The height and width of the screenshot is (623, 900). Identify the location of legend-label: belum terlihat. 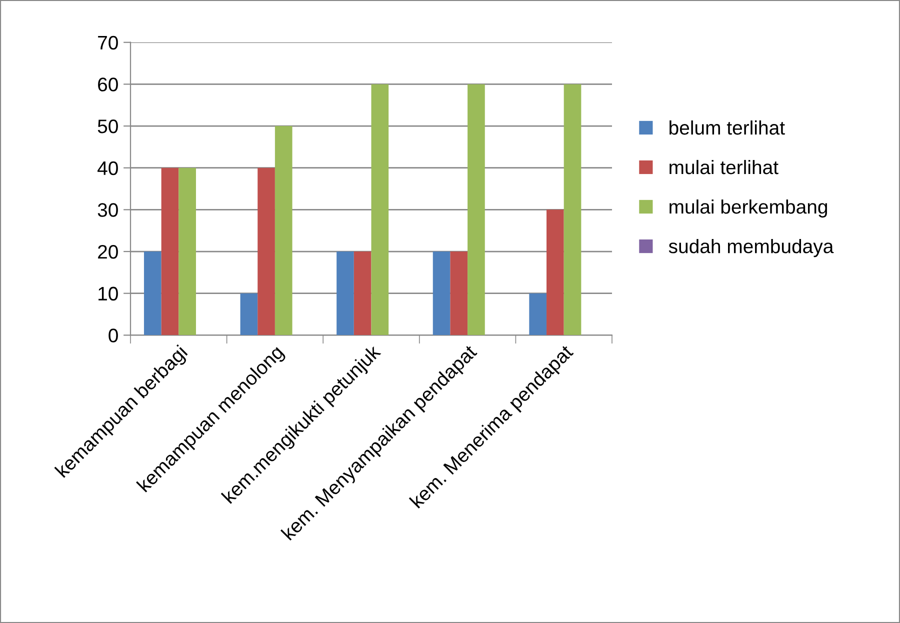
(727, 127).